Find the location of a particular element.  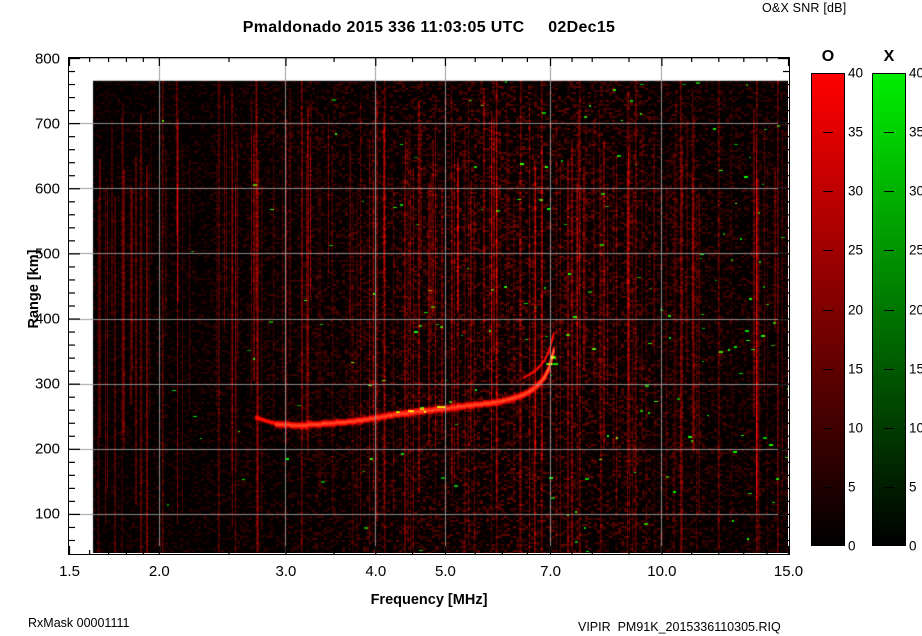

x-tick-label: 15.0 is located at coordinates (788, 571).